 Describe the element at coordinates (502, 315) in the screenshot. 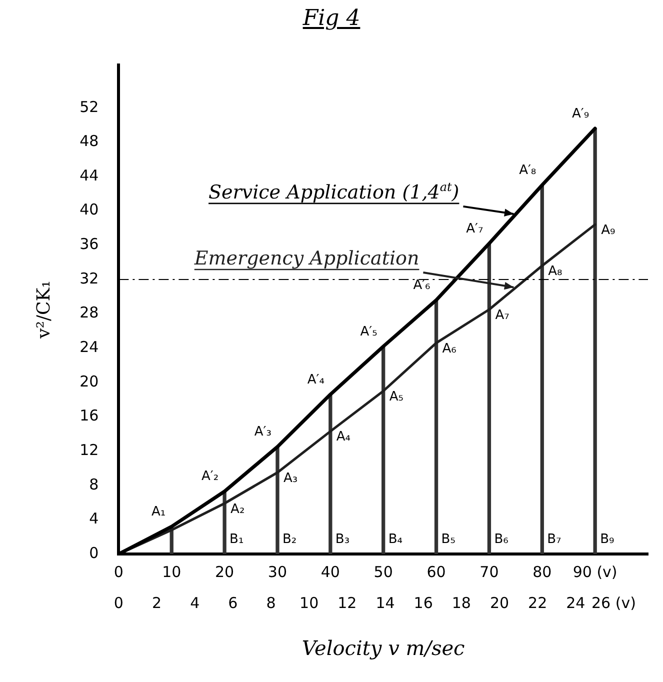

I see `annotation: A₇` at that location.